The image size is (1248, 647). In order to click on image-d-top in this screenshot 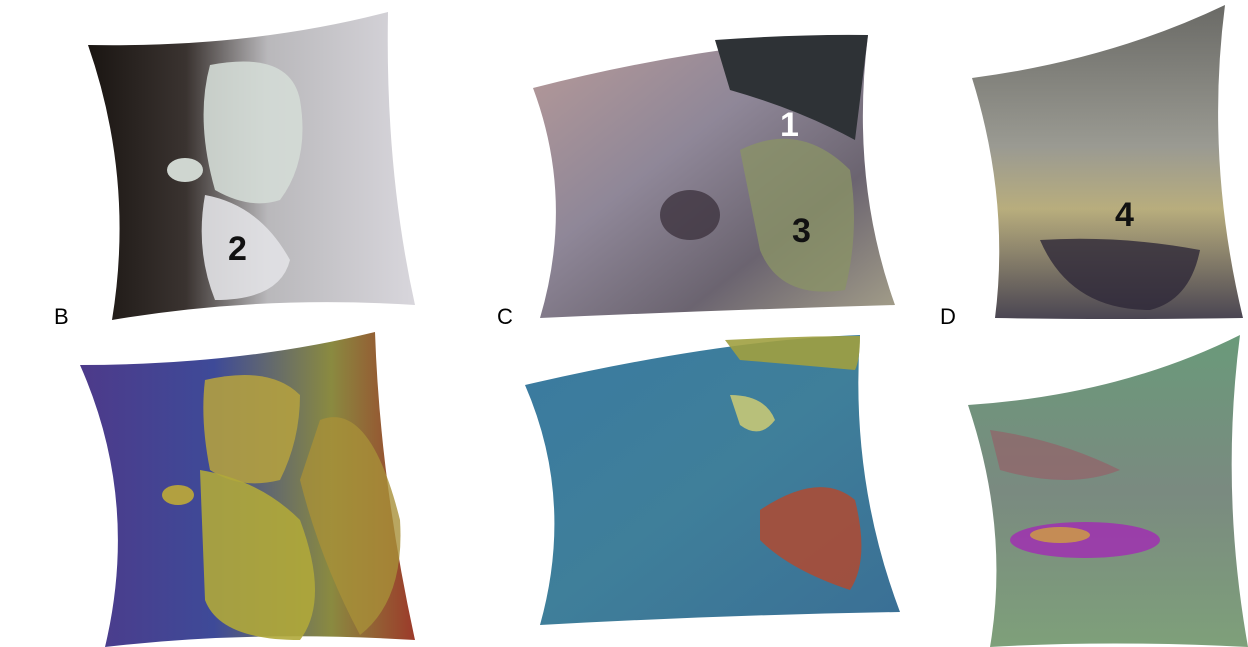, I will do `click(1107, 162)`.